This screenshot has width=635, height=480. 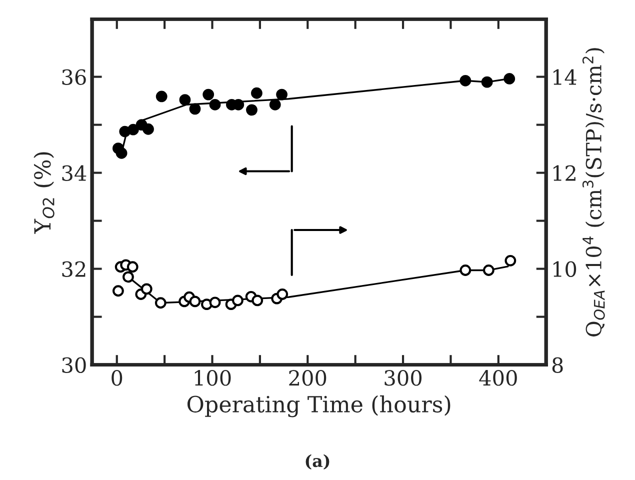 What do you see at coordinates (565, 173) in the screenshot?
I see `y2-tick-label: 12` at bounding box center [565, 173].